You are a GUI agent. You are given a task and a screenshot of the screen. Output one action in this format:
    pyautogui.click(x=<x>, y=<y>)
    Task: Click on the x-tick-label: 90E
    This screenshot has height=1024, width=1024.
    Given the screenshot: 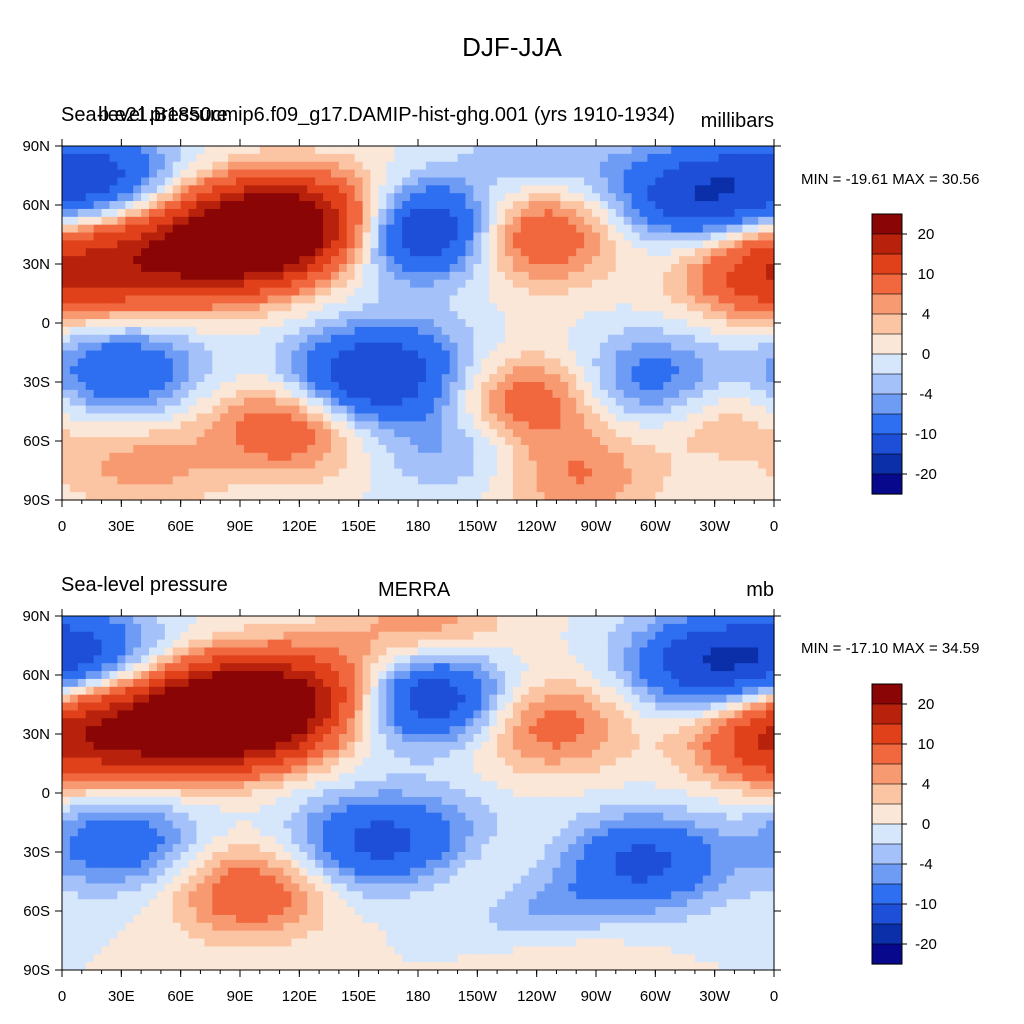 What is the action you would take?
    pyautogui.click(x=240, y=526)
    